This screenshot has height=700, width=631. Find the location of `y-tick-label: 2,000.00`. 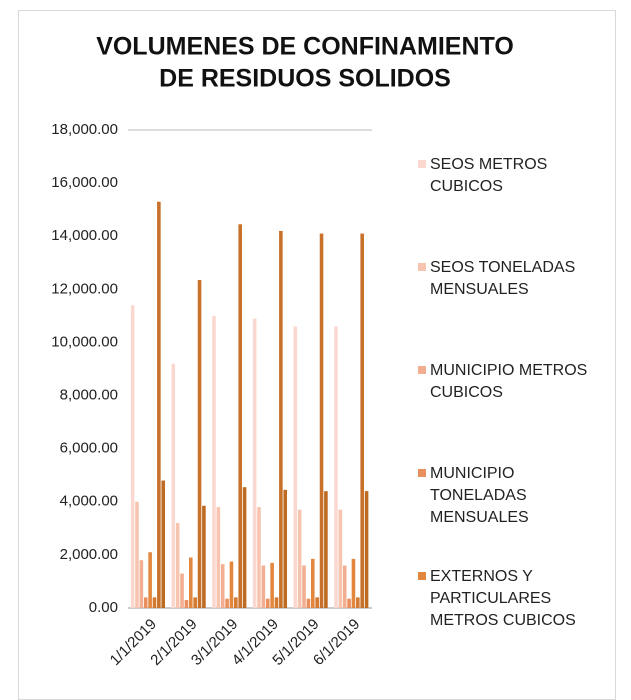

y-tick-label: 2,000.00 is located at coordinates (89, 554).